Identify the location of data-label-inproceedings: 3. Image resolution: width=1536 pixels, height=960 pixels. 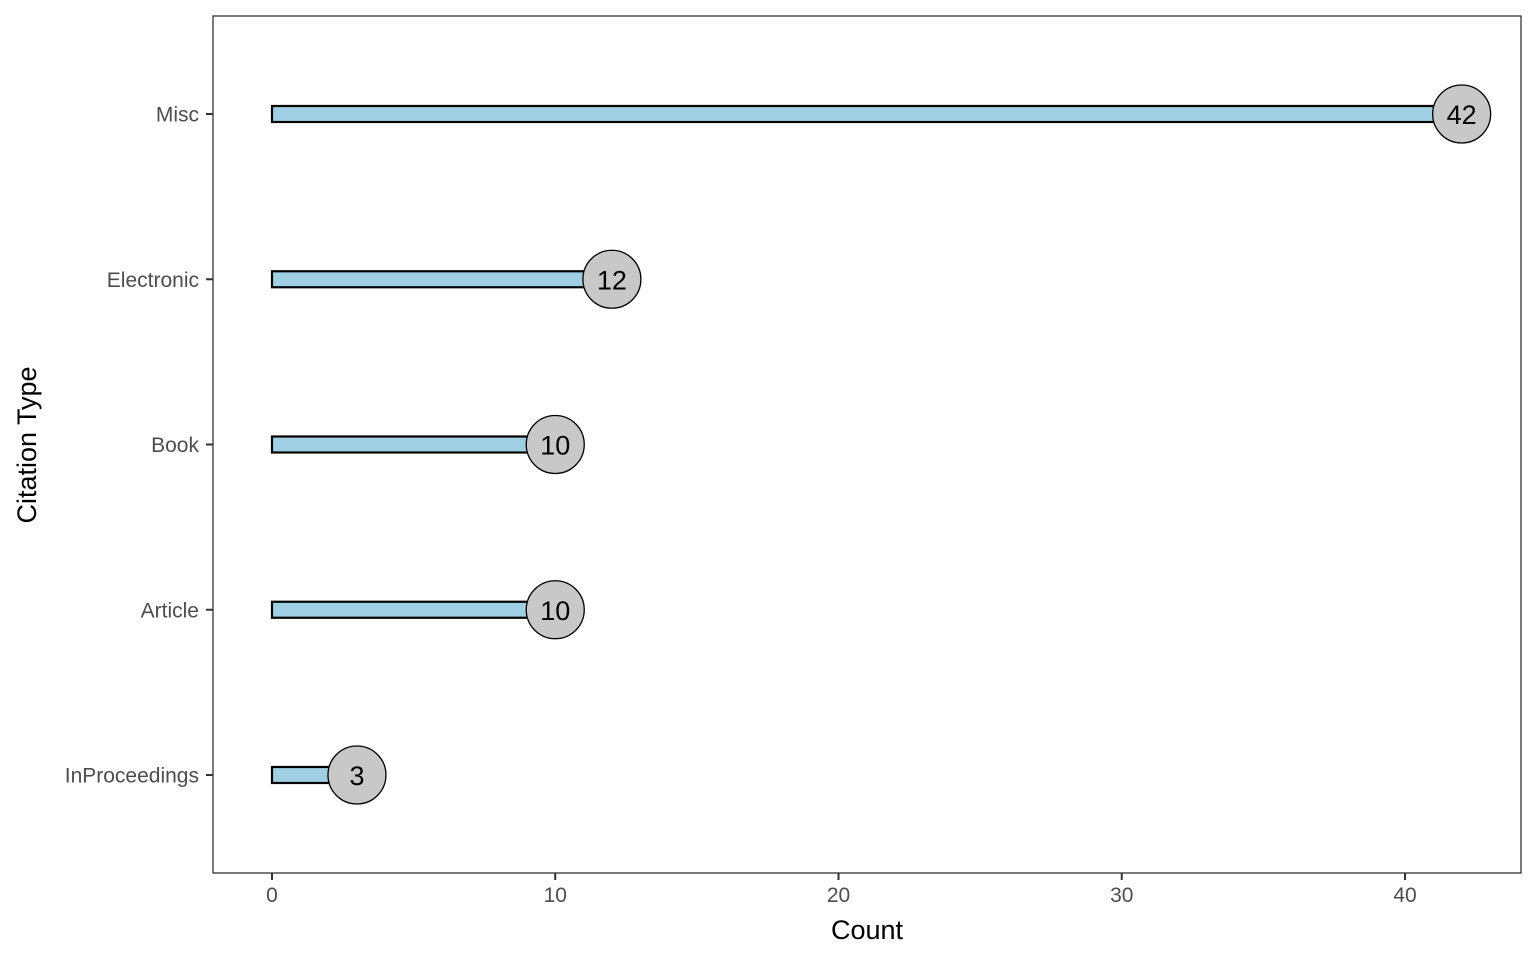
(356, 776).